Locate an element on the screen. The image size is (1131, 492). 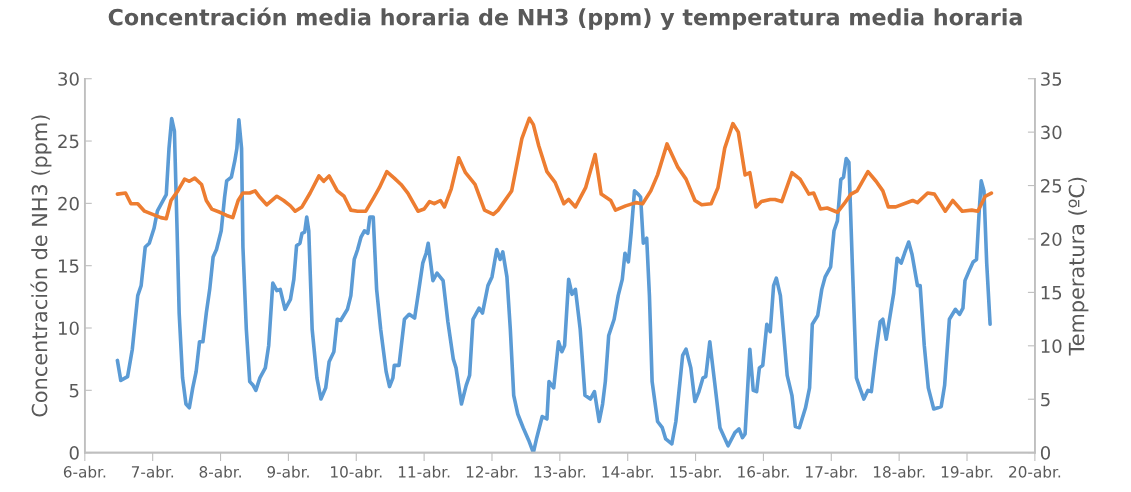
y2-tick-label: 5 is located at coordinates (1045, 399).